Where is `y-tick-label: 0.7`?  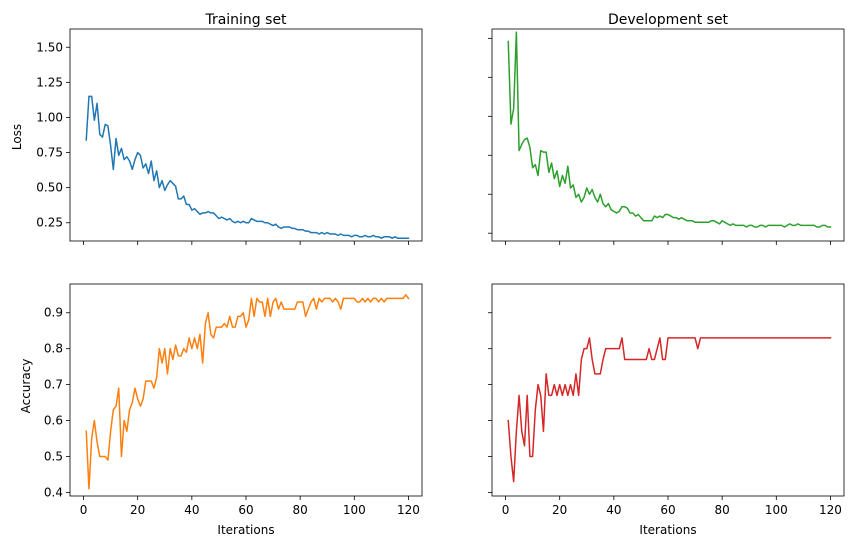 y-tick-label: 0.7 is located at coordinates (53, 385).